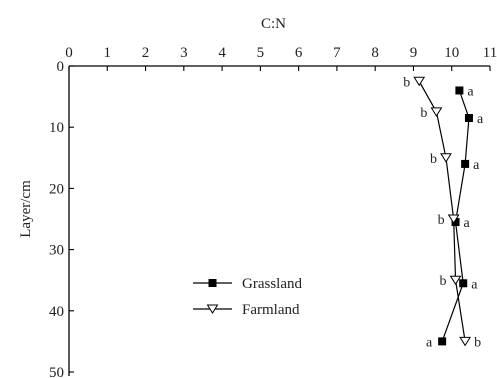  What do you see at coordinates (490, 53) in the screenshot?
I see `x-tick-label: 11` at bounding box center [490, 53].